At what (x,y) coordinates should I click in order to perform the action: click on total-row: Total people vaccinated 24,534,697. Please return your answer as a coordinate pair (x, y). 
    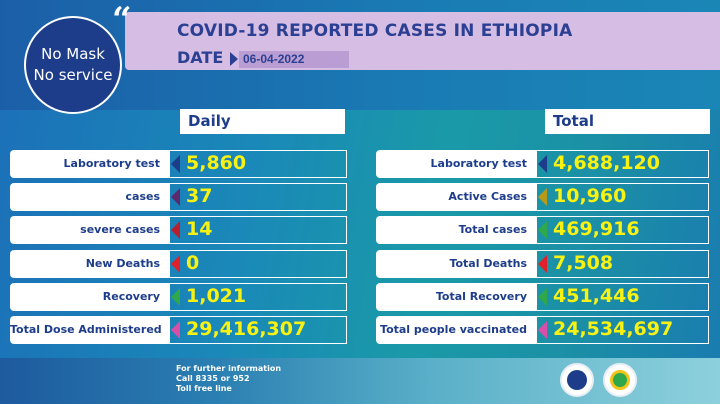
    Looking at the image, I should click on (542, 330).